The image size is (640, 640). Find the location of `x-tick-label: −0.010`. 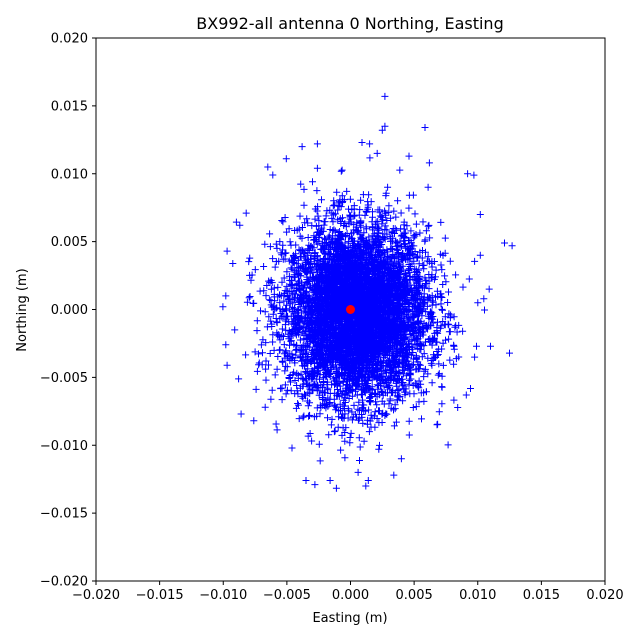

x-tick-label: −0.010 is located at coordinates (223, 595).